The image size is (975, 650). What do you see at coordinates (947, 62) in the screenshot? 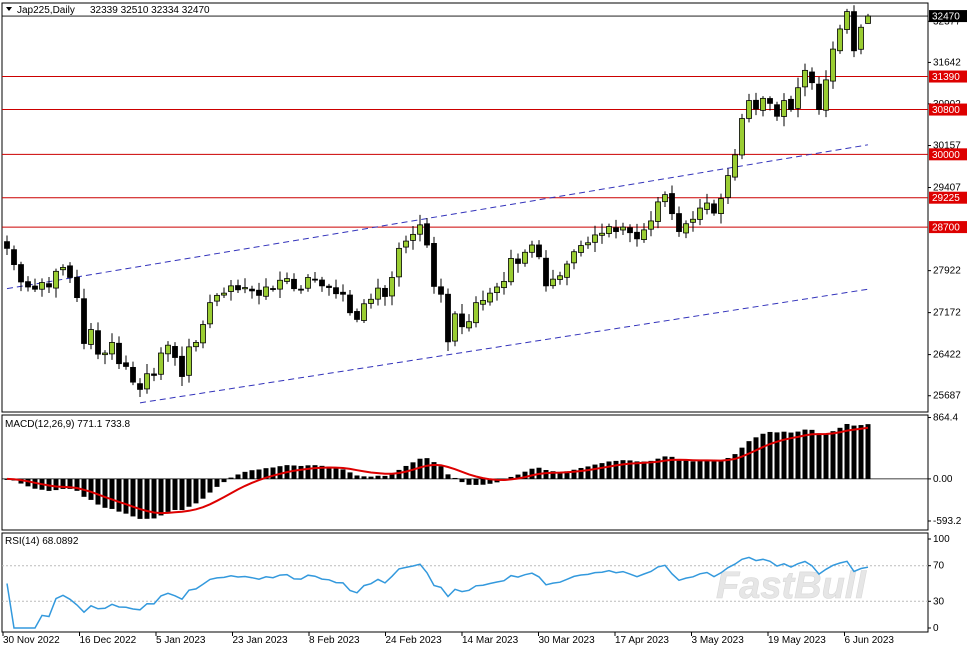
I see `price-tick-label: 31642` at bounding box center [947, 62].